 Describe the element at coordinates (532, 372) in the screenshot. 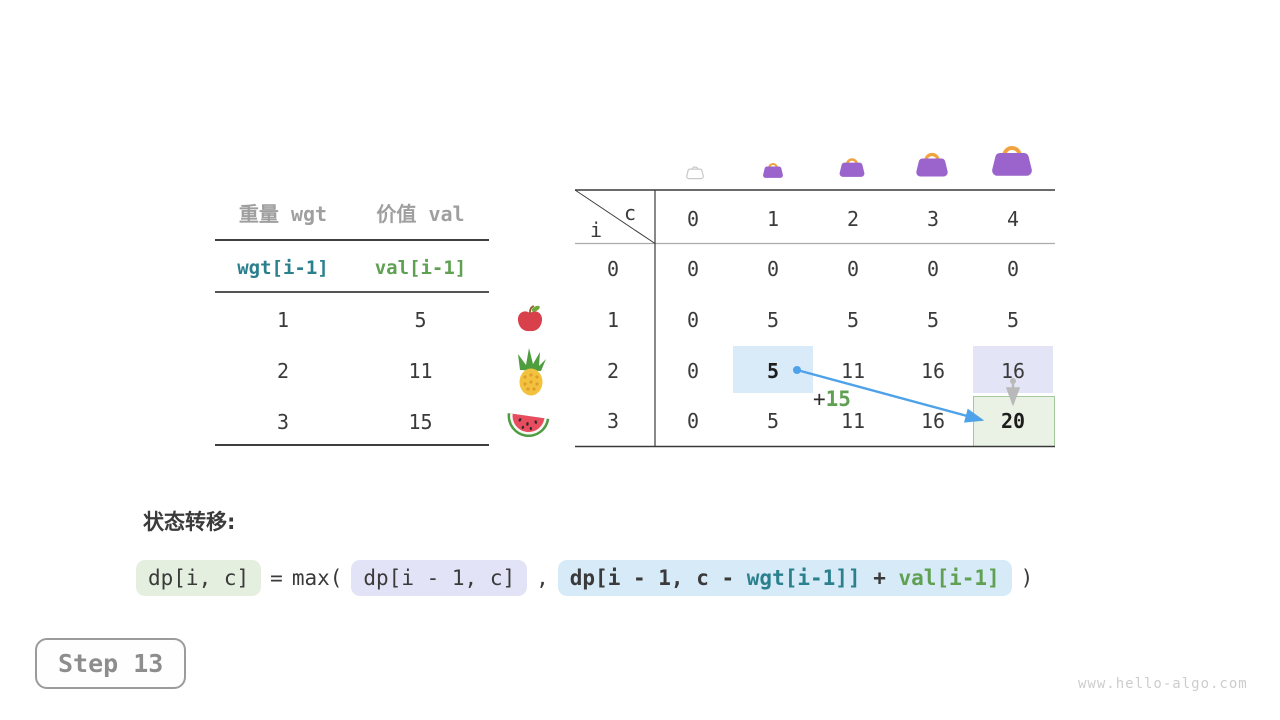

I see `pineapple-icon` at that location.